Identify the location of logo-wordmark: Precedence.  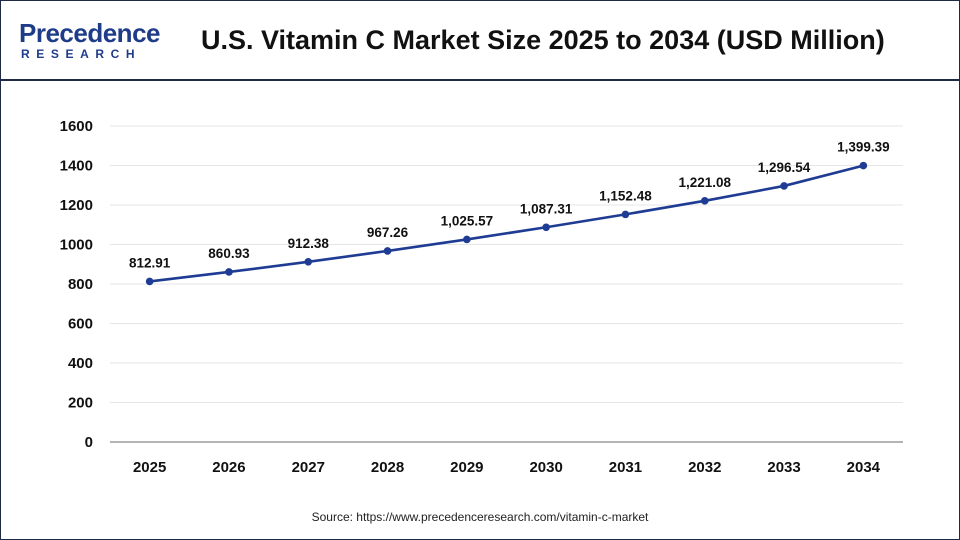
(89, 33).